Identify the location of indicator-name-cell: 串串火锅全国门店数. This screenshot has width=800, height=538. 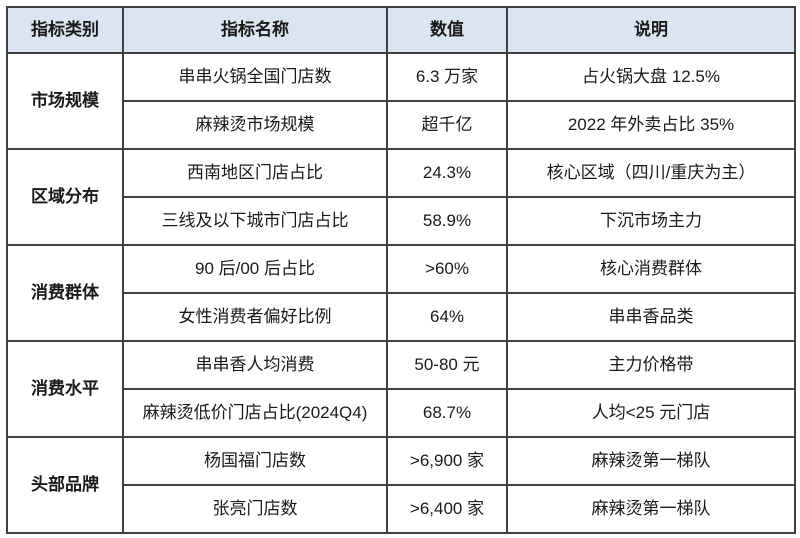
(255, 77).